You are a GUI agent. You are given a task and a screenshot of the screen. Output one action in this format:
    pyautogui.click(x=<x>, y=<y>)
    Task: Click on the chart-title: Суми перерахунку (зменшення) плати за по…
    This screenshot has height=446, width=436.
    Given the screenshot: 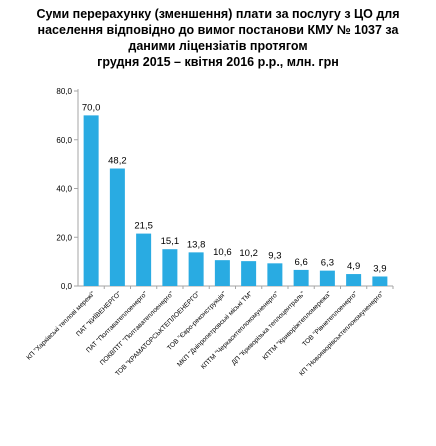 What is the action you would take?
    pyautogui.click(x=218, y=38)
    